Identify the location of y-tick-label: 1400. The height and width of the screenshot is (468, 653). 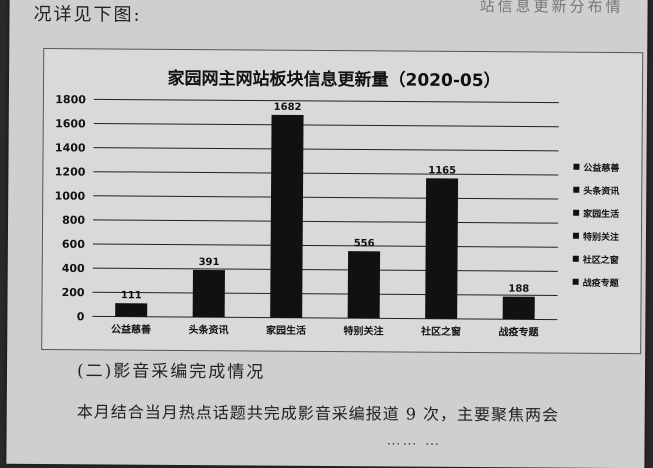
(70, 147).